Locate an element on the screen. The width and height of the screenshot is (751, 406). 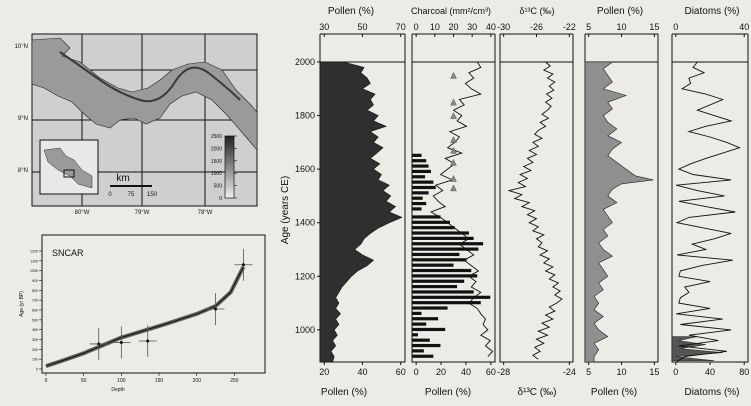
x-tick-label: 0 is located at coordinates (46, 381).